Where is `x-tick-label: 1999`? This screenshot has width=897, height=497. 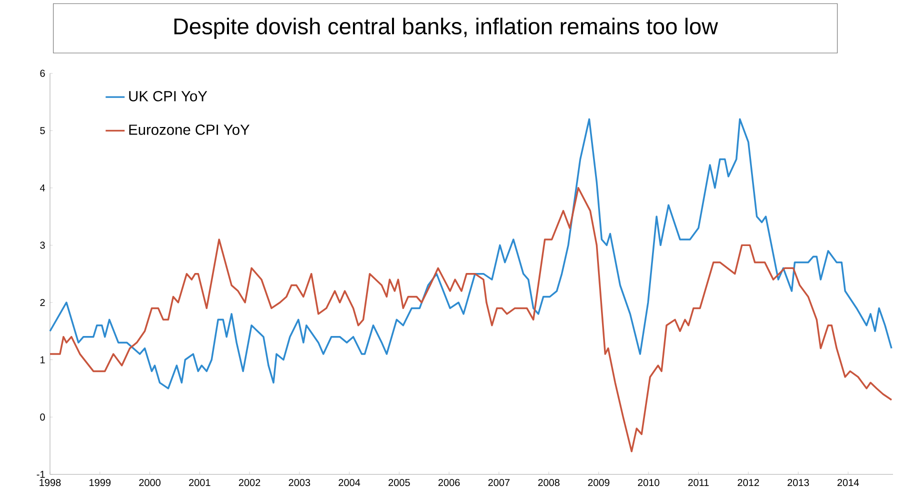
x-tick-label: 1999 is located at coordinates (100, 482).